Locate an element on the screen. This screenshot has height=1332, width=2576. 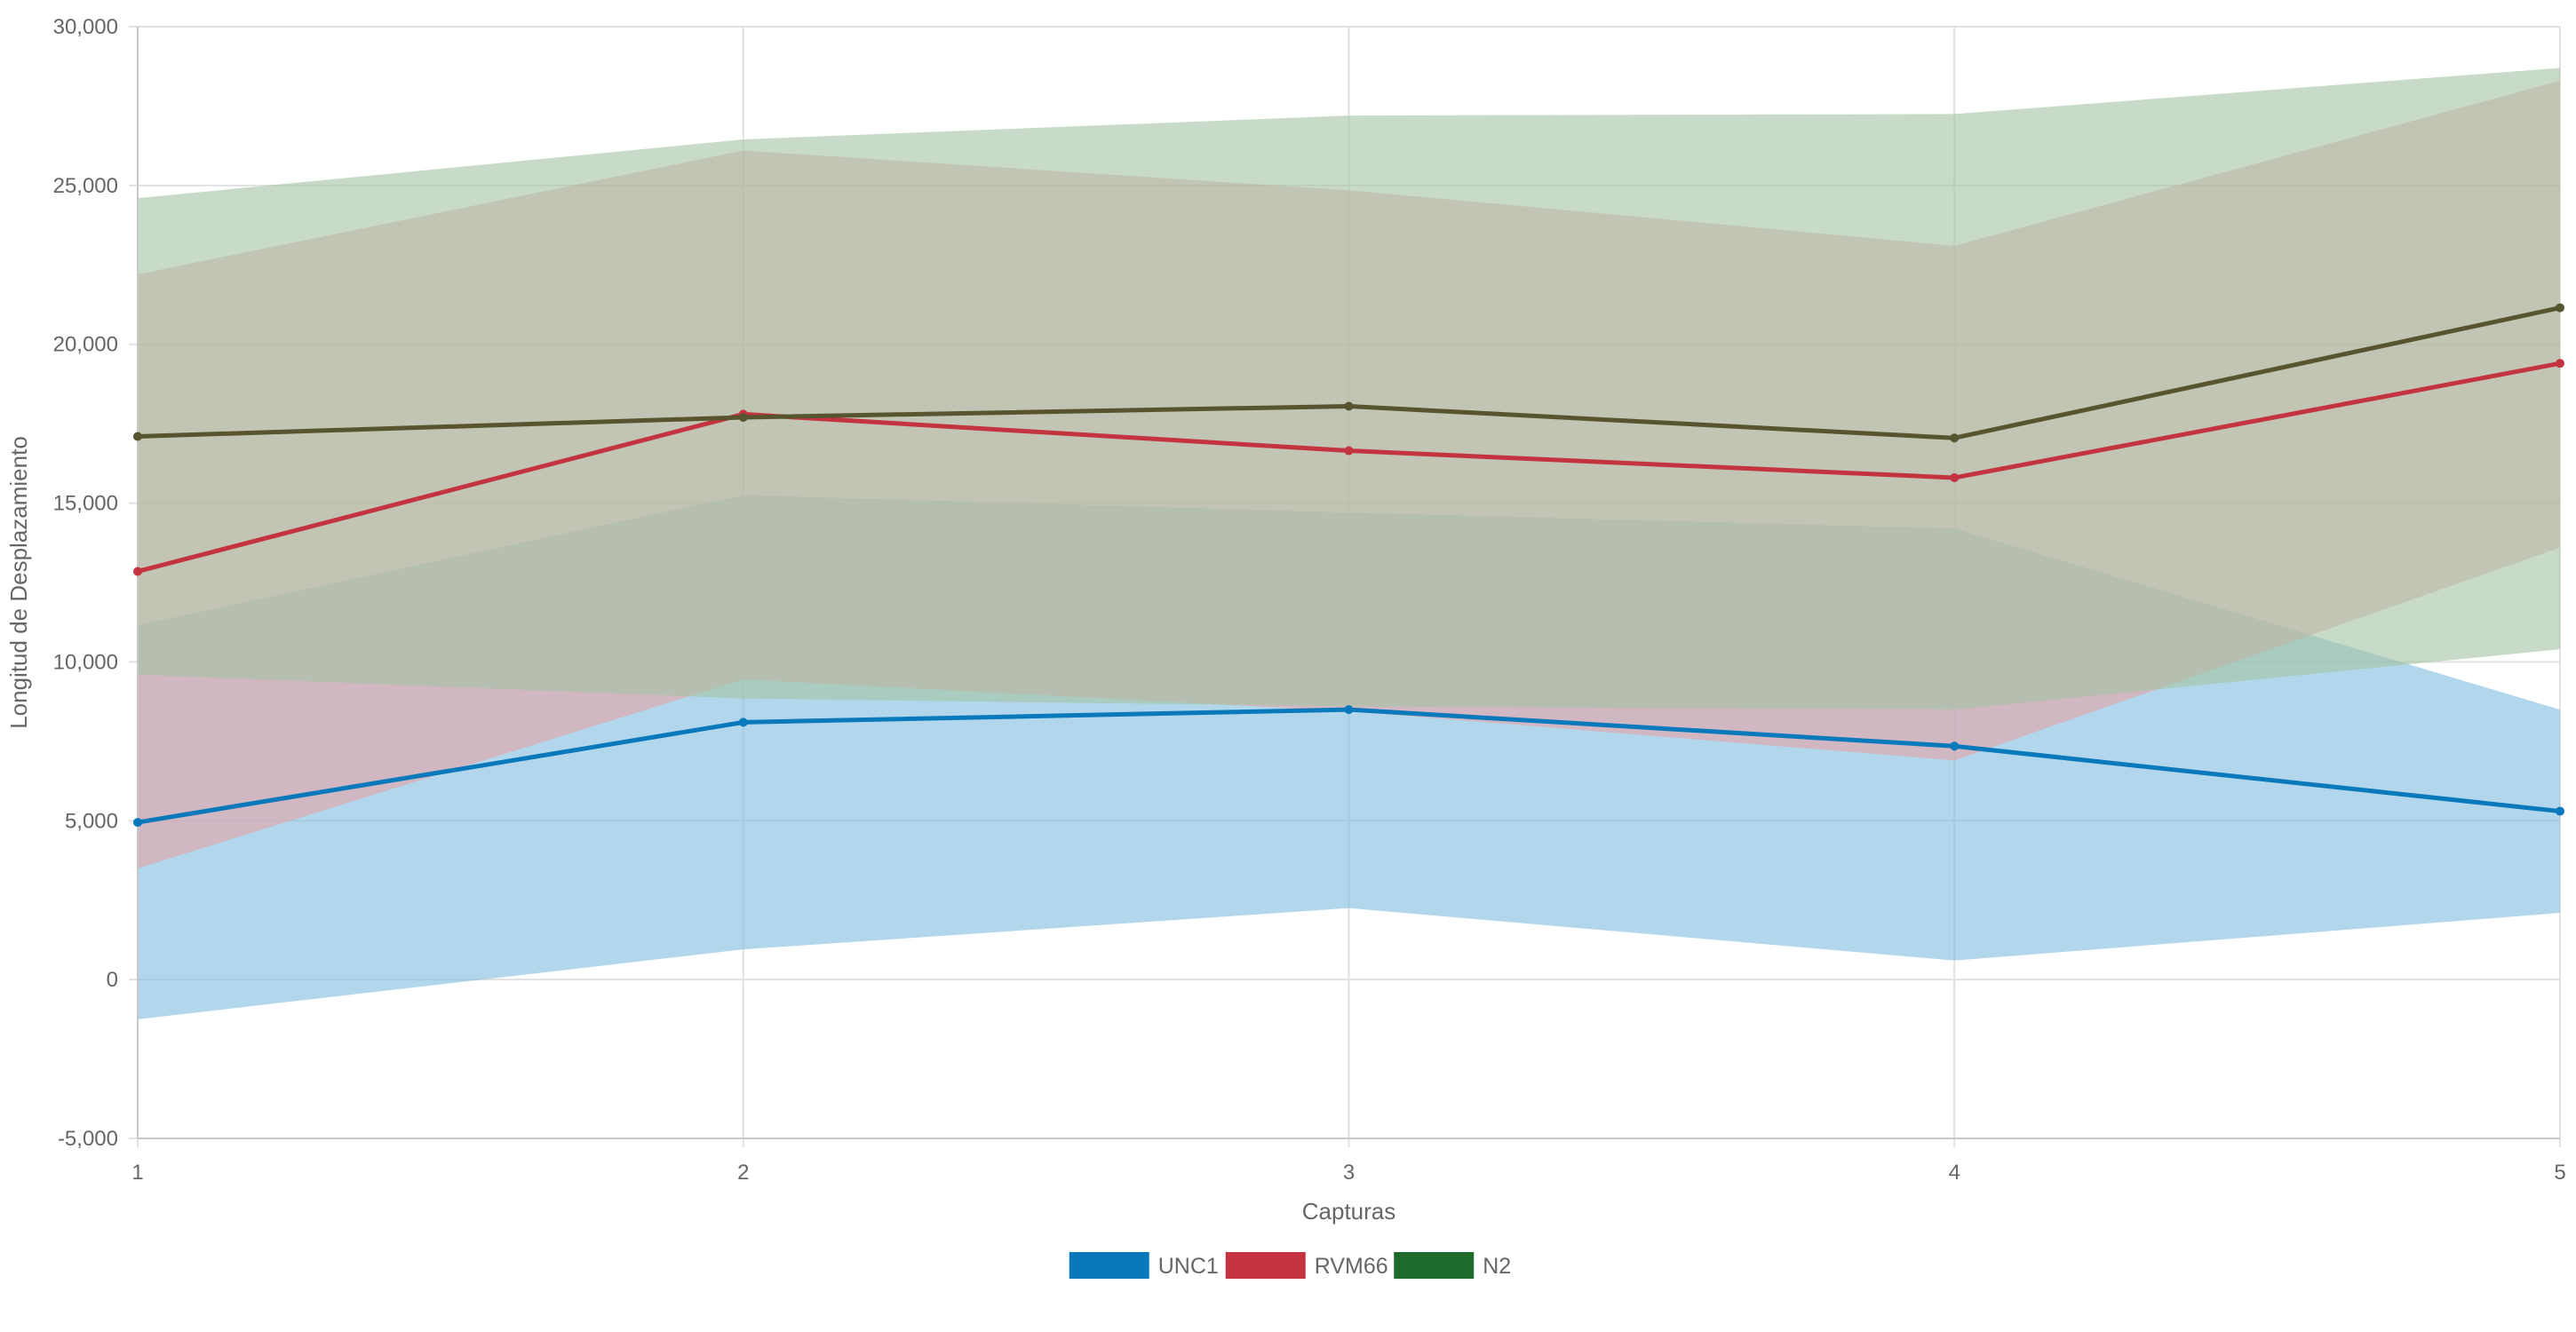
y-tick-label: 10,000 is located at coordinates (85, 662).